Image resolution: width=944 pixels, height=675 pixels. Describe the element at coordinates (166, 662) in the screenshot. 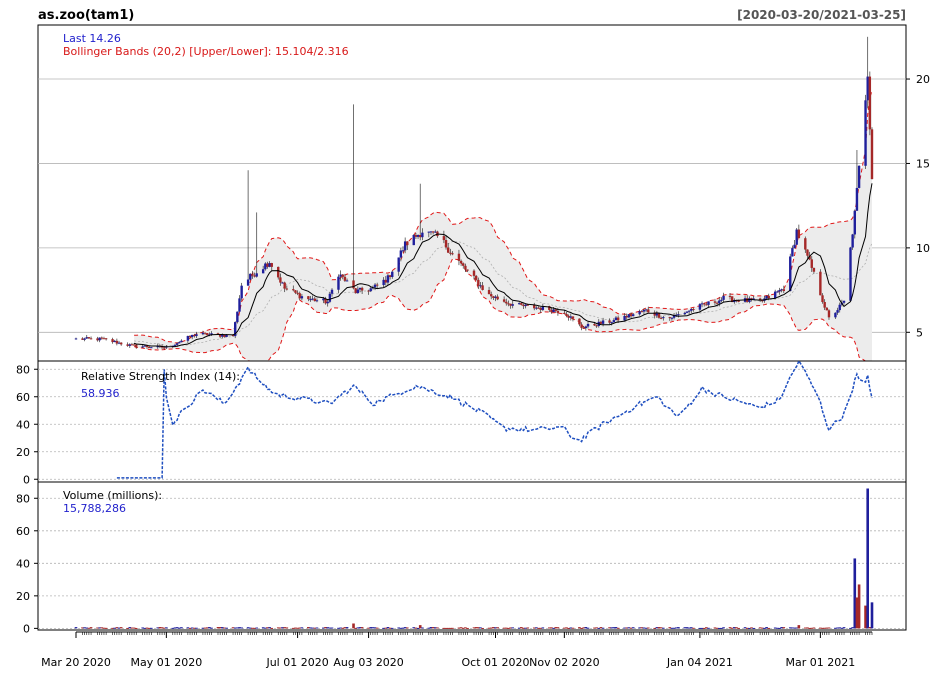

I see `x-tick-label: May 01 2020` at that location.